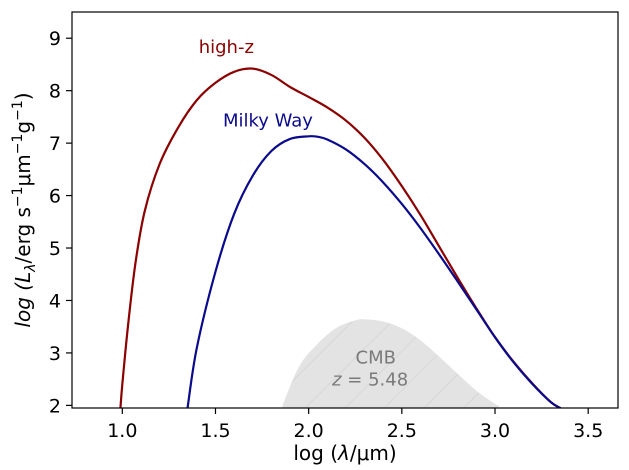 The height and width of the screenshot is (470, 629). Describe the element at coordinates (55, 144) in the screenshot. I see `y-tick-label: 7` at that location.